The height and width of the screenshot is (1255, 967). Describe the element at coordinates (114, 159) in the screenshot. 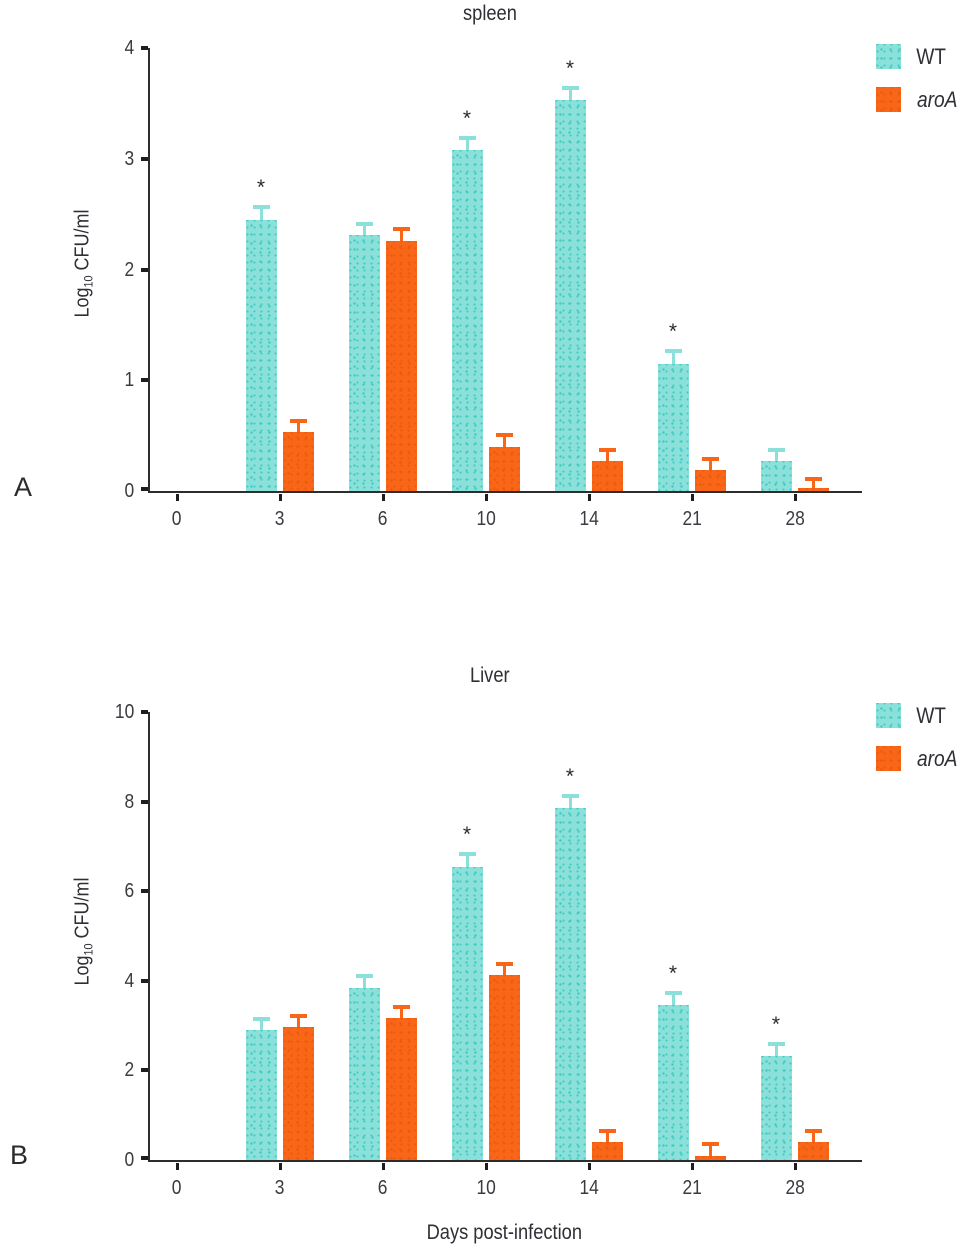

I see `y-tick-label: 3` at that location.